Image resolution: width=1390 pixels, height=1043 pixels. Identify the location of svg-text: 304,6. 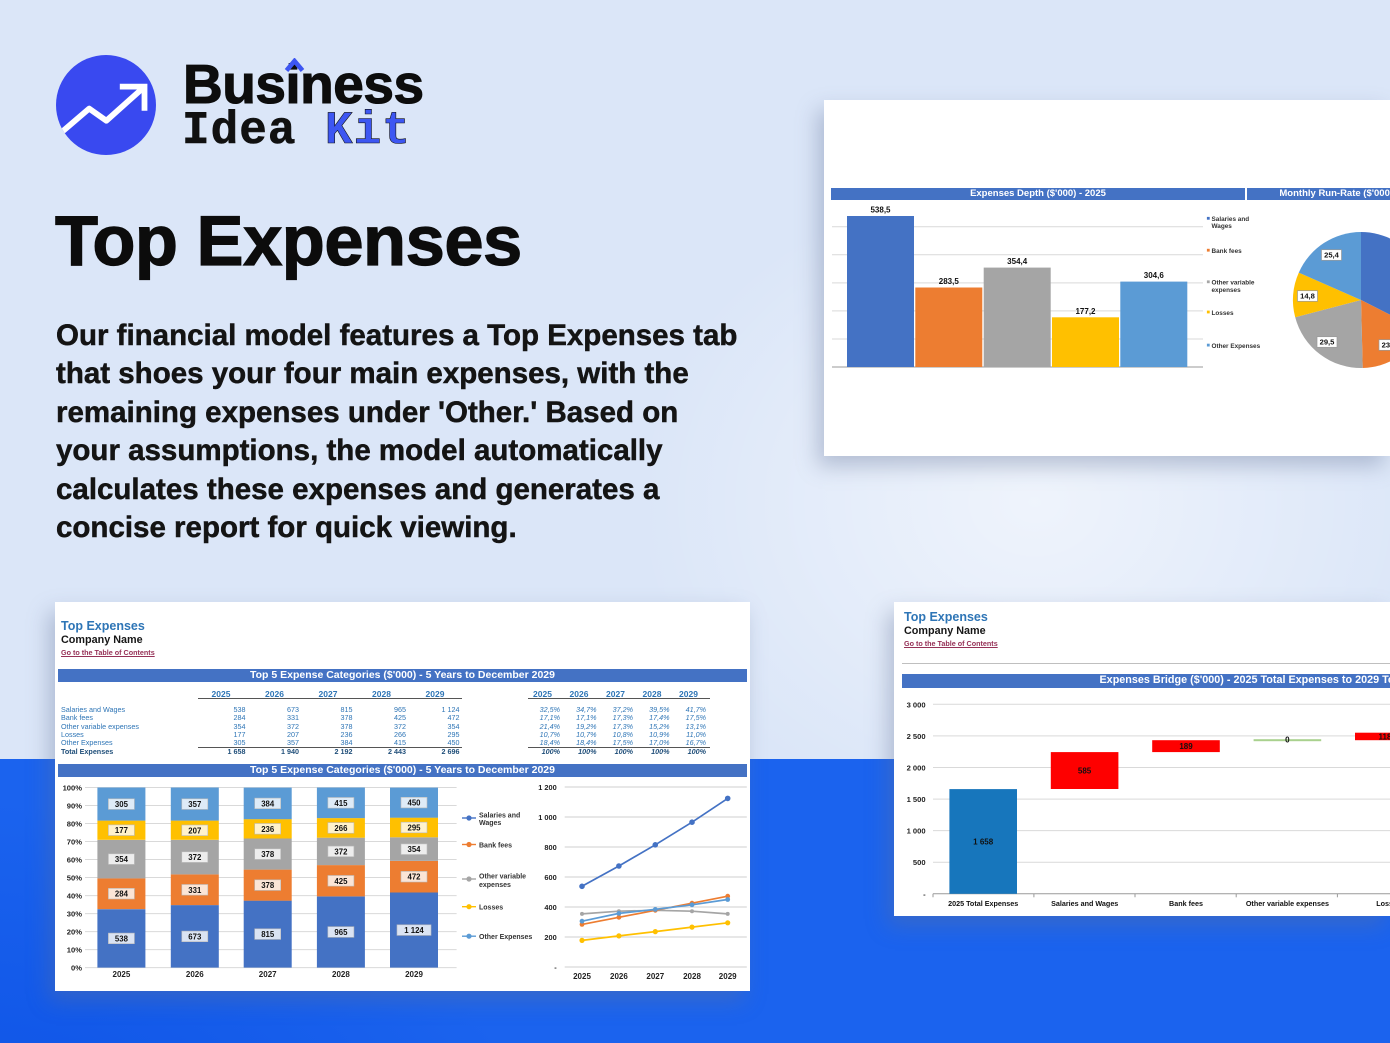
(1154, 275).